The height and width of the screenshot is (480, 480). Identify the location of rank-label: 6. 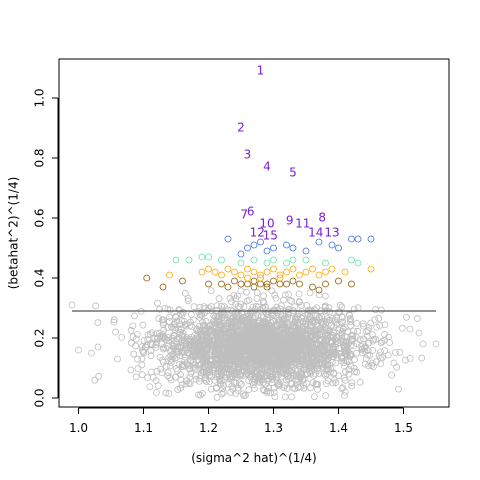
(251, 212).